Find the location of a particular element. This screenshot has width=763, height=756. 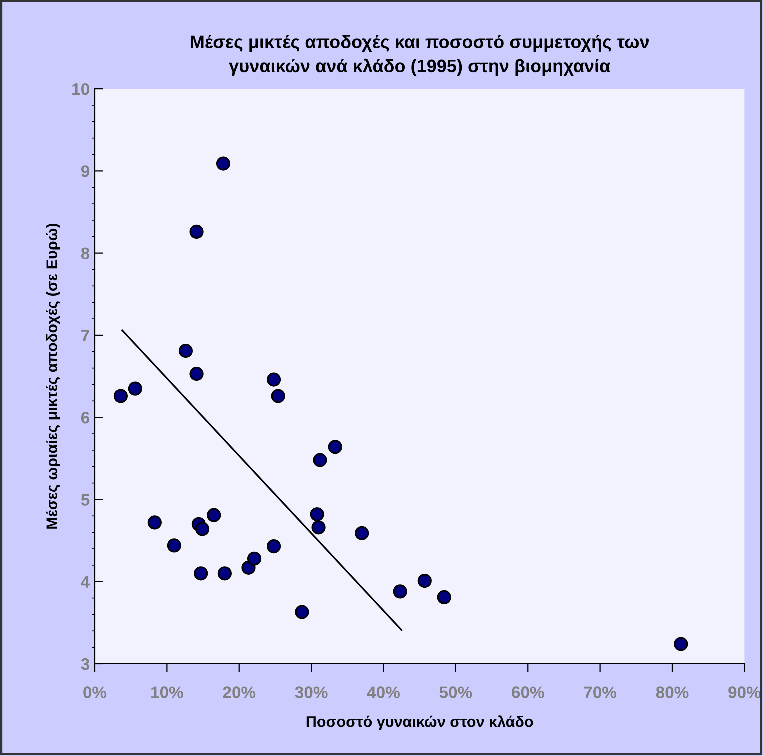

x-tick-label: 70% is located at coordinates (600, 692).